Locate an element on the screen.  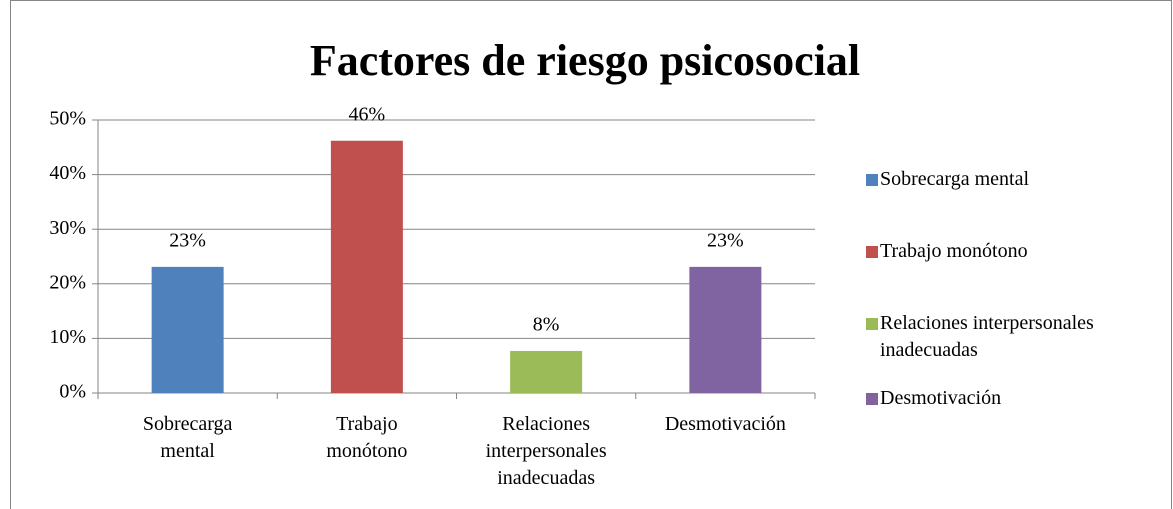
legend-label: Relaciones interpersonales inadecuadas is located at coordinates (987, 336).